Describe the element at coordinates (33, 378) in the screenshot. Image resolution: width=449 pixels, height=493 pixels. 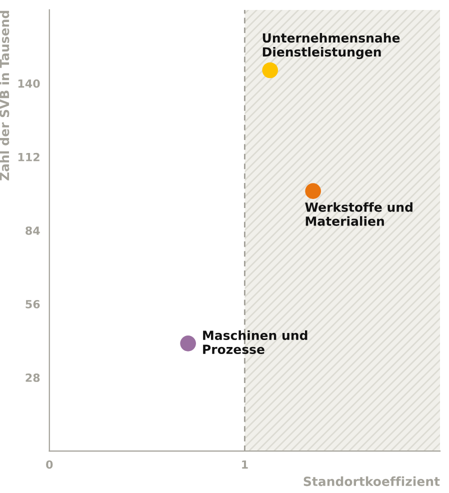
I see `y-tick-label: 28` at that location.